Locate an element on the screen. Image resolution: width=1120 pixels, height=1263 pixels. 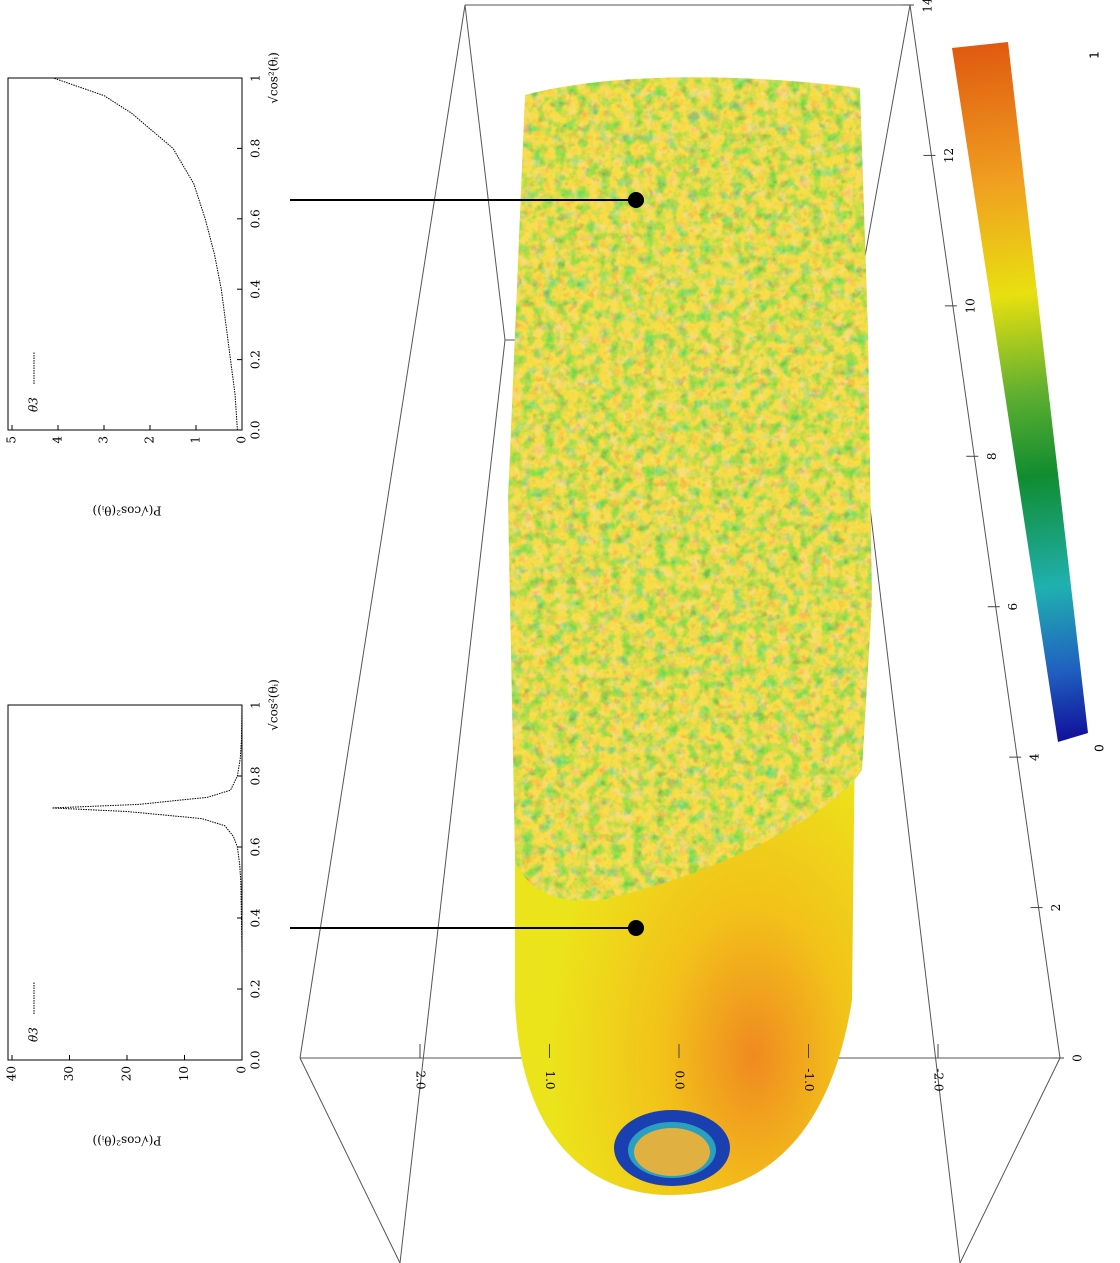
depth-tick-label: -1.0 is located at coordinates (809, 1079).